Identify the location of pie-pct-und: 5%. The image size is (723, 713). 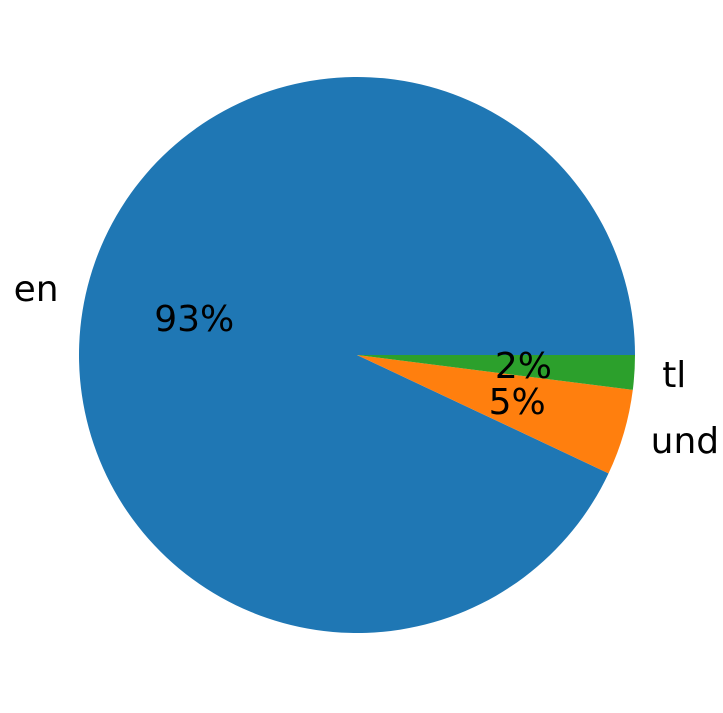
(517, 402).